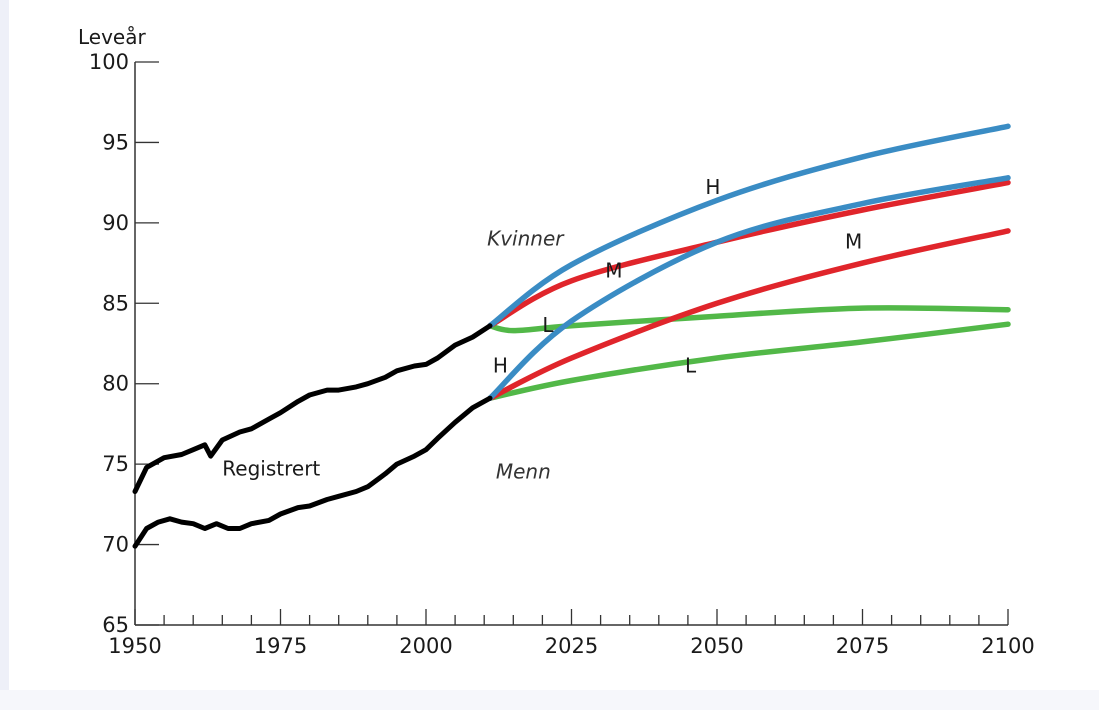 The height and width of the screenshot is (710, 1099). What do you see at coordinates (280, 646) in the screenshot?
I see `x-tick-label: 1975` at bounding box center [280, 646].